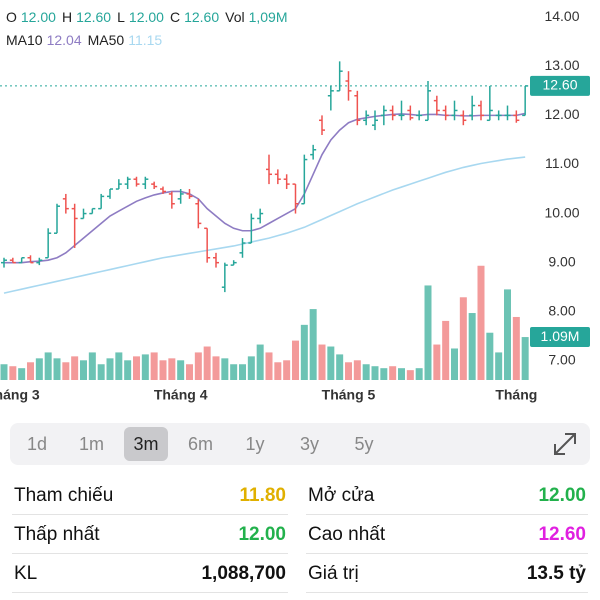 The image size is (600, 600). I want to click on stat-row: Thấp nhất 12.00, so click(150, 534).